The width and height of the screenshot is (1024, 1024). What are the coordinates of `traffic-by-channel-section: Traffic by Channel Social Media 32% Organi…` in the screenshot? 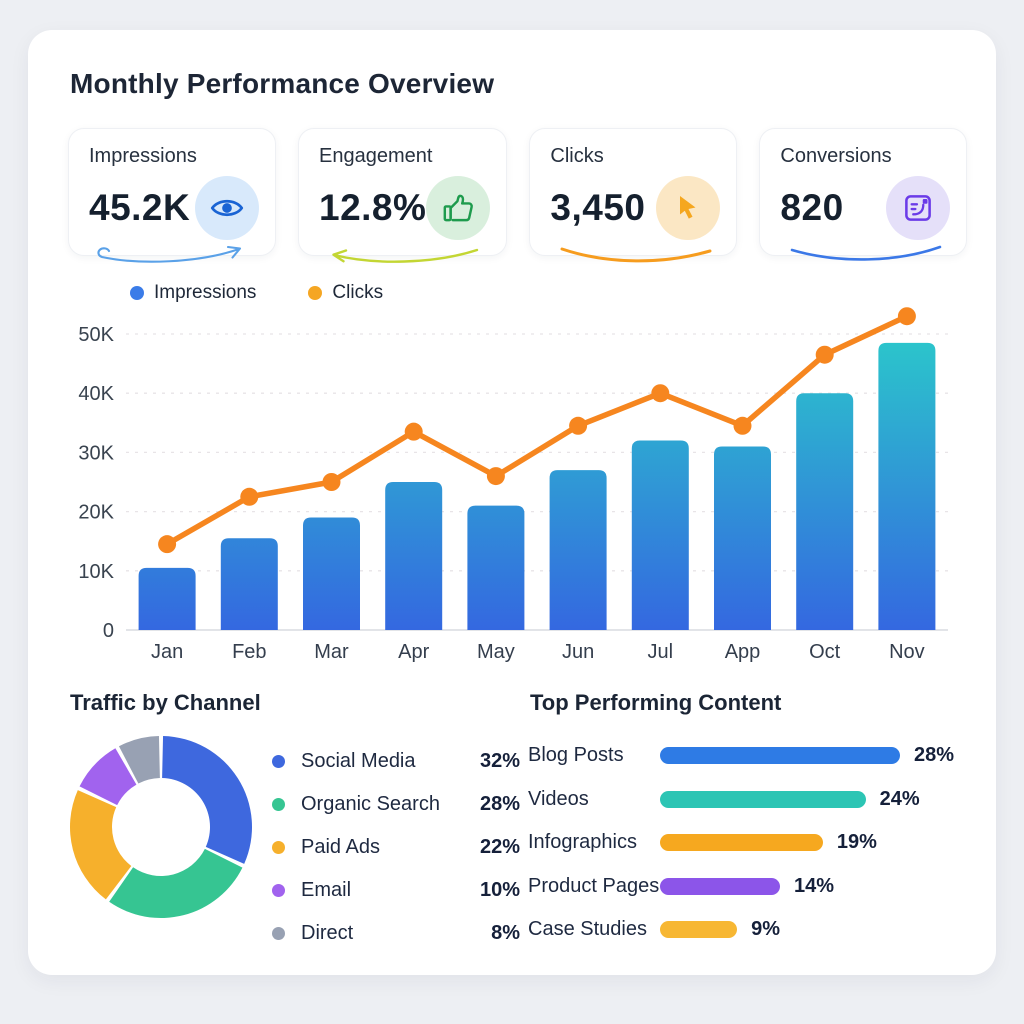 It's located at (294, 818).